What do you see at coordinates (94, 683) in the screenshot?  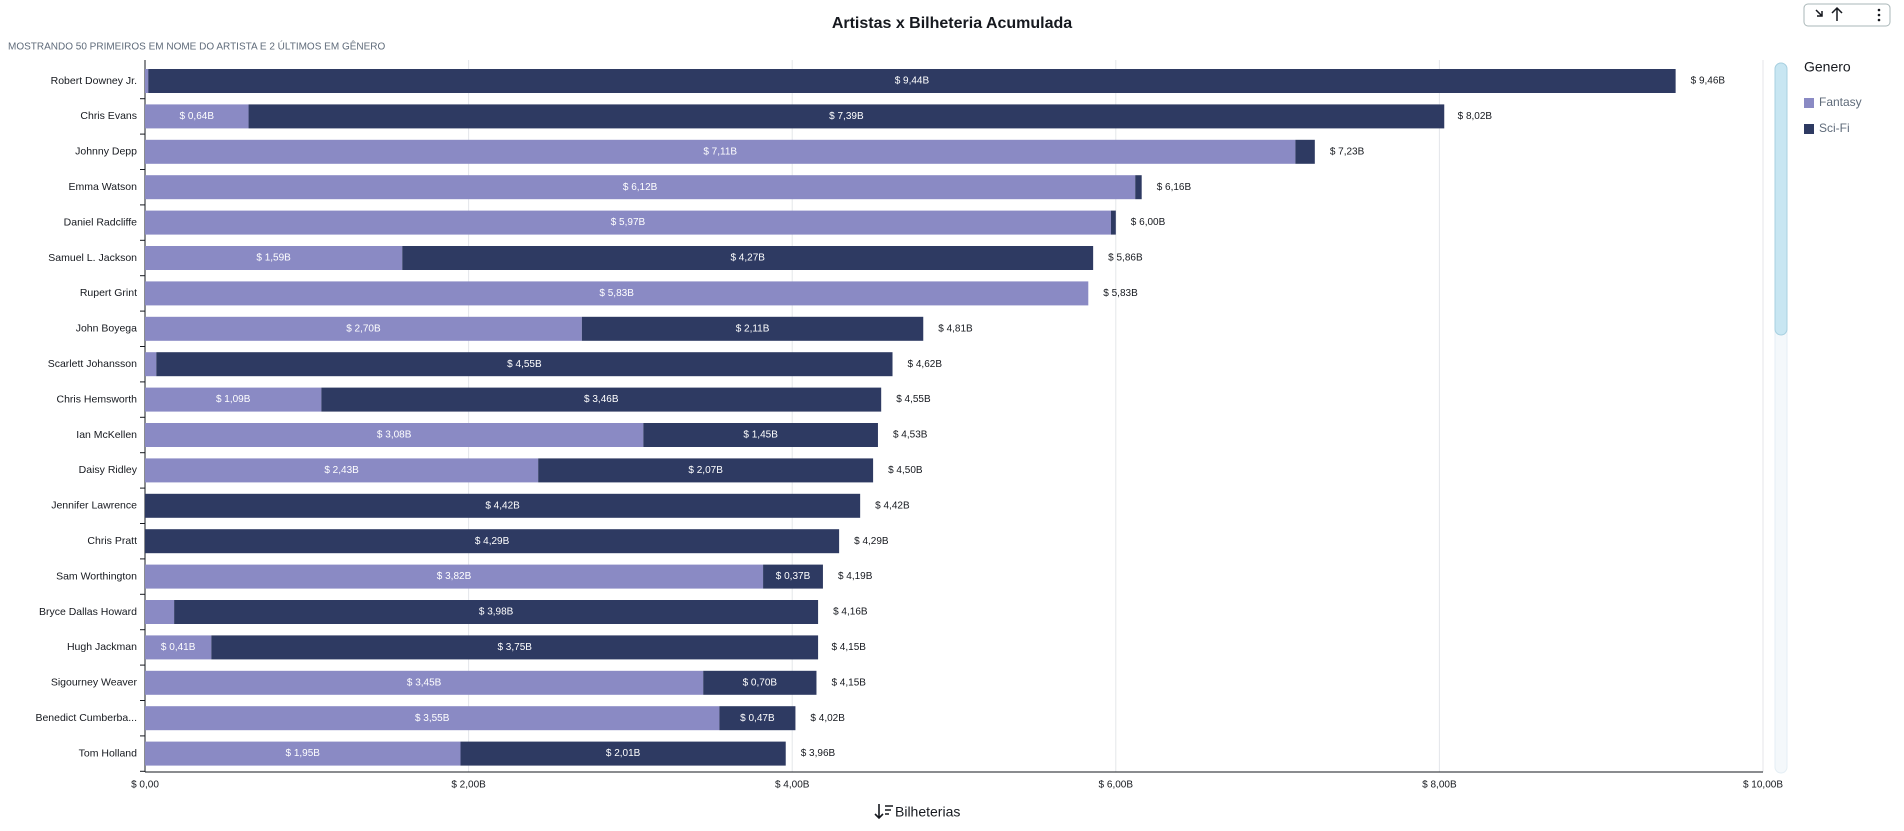 I see `y-tick-label: Sigourney Weaver` at bounding box center [94, 683].